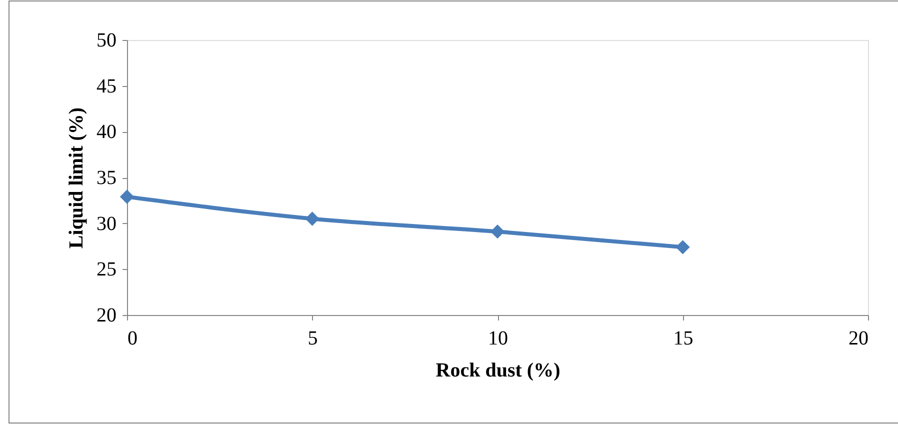  Describe the element at coordinates (106, 269) in the screenshot. I see `y-tick-label: 25` at that location.